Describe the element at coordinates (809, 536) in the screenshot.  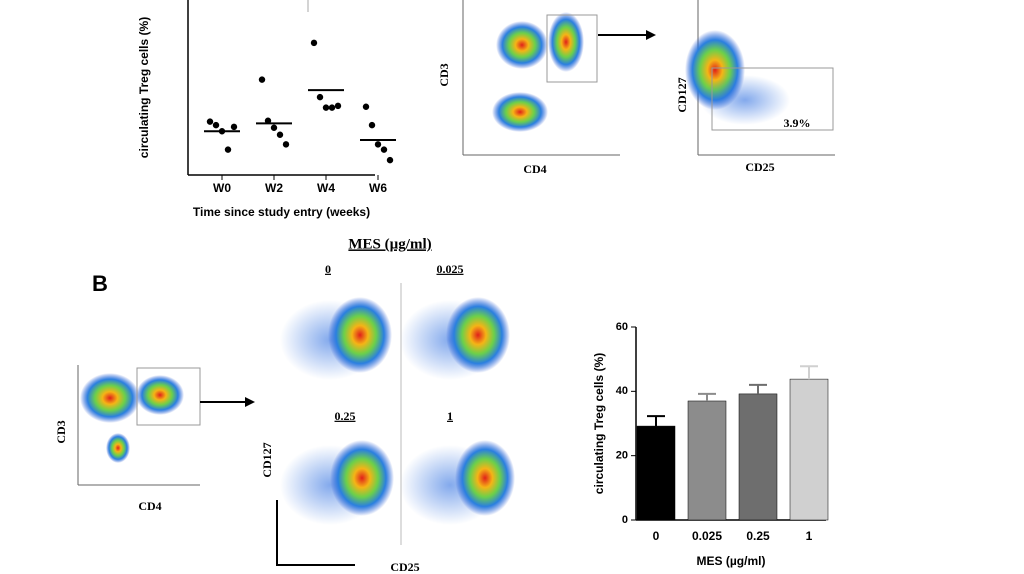
I see `x-tick-label: 1` at that location.